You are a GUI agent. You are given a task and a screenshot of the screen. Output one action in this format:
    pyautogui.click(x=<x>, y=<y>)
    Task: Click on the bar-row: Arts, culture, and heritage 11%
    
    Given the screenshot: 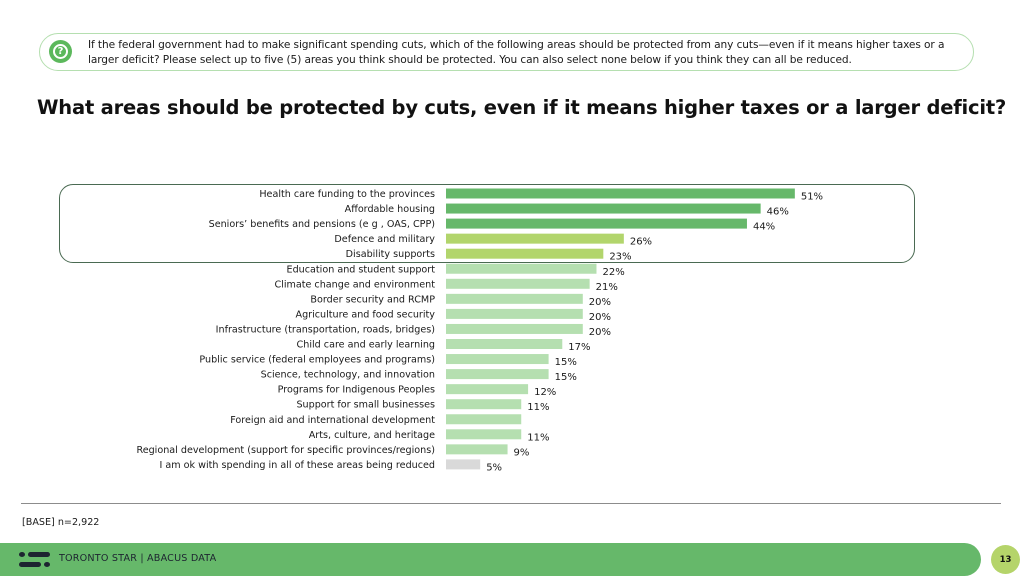 What is the action you would take?
    pyautogui.click(x=429, y=436)
    